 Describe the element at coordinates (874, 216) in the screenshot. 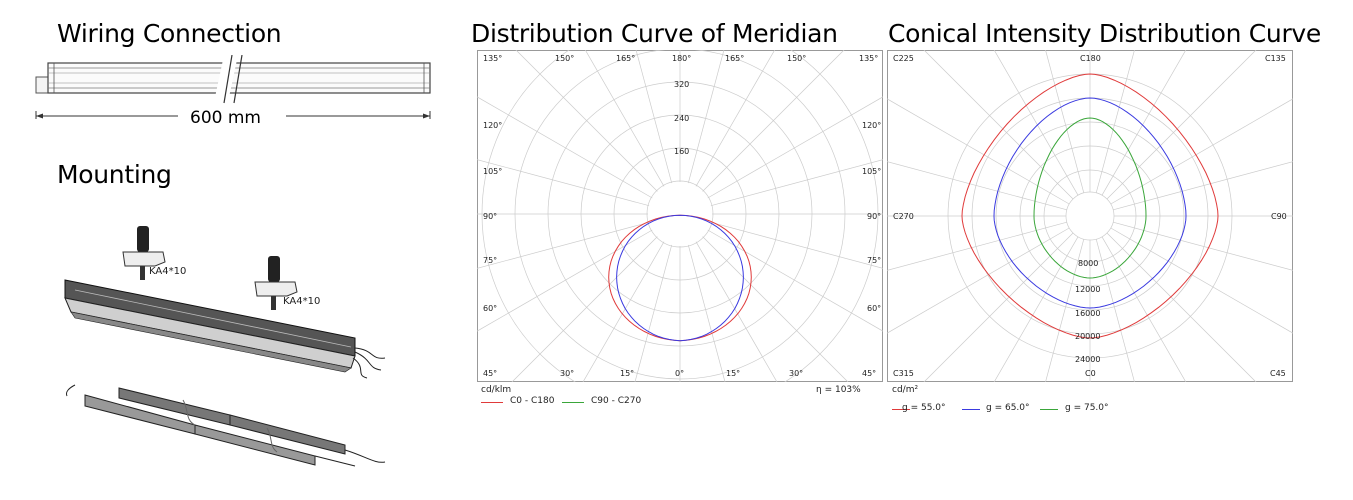

I see `meridian-right-angle: 90°` at that location.